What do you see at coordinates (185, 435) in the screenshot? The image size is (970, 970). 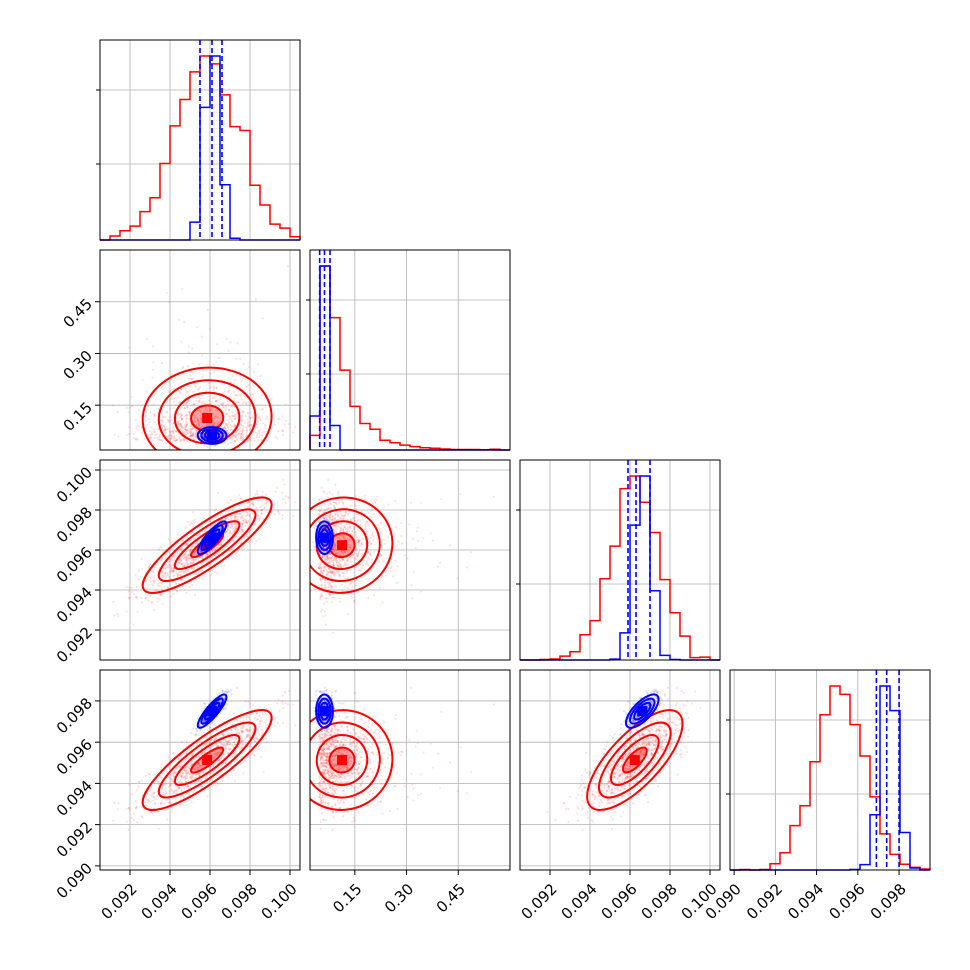 I see `scatter-point-1-1-0-2020` at bounding box center [185, 435].